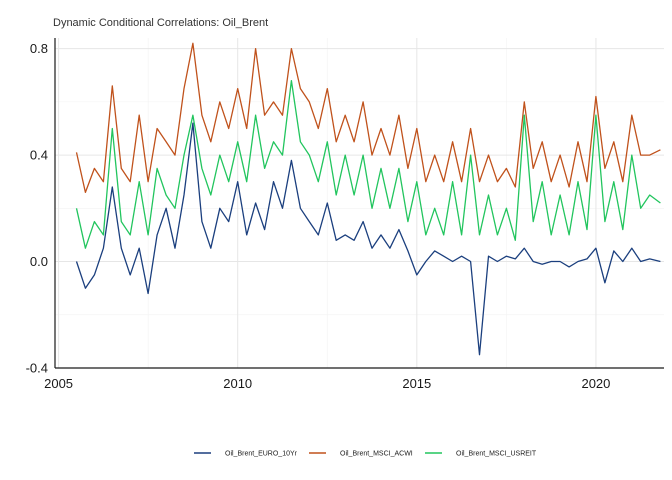 The image size is (672, 480). I want to click on x-tick-label: 2010, so click(237, 383).